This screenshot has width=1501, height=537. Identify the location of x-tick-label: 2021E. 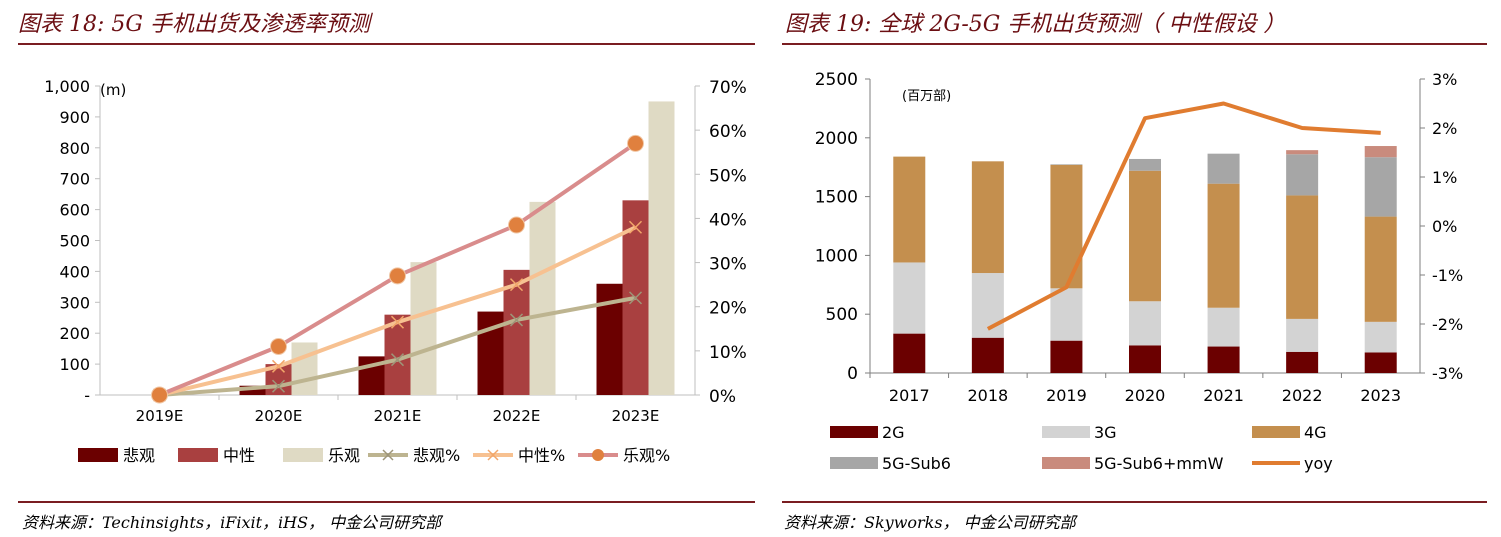
(398, 416).